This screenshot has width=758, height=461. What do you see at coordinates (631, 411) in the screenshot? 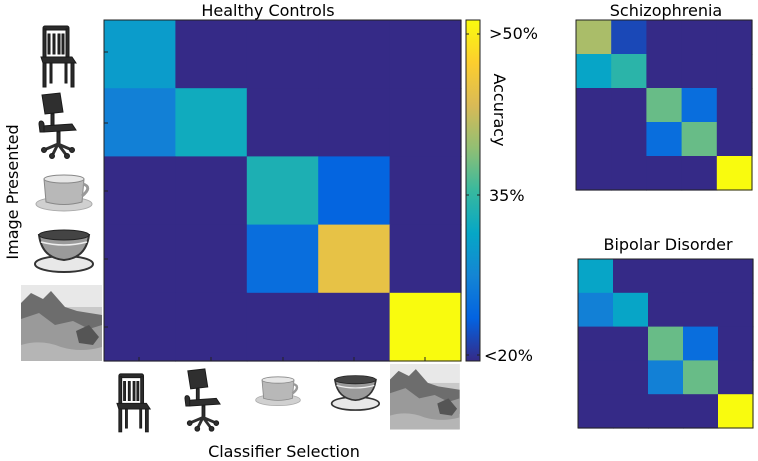
I see `bd-cell-r4-c1` at bounding box center [631, 411].